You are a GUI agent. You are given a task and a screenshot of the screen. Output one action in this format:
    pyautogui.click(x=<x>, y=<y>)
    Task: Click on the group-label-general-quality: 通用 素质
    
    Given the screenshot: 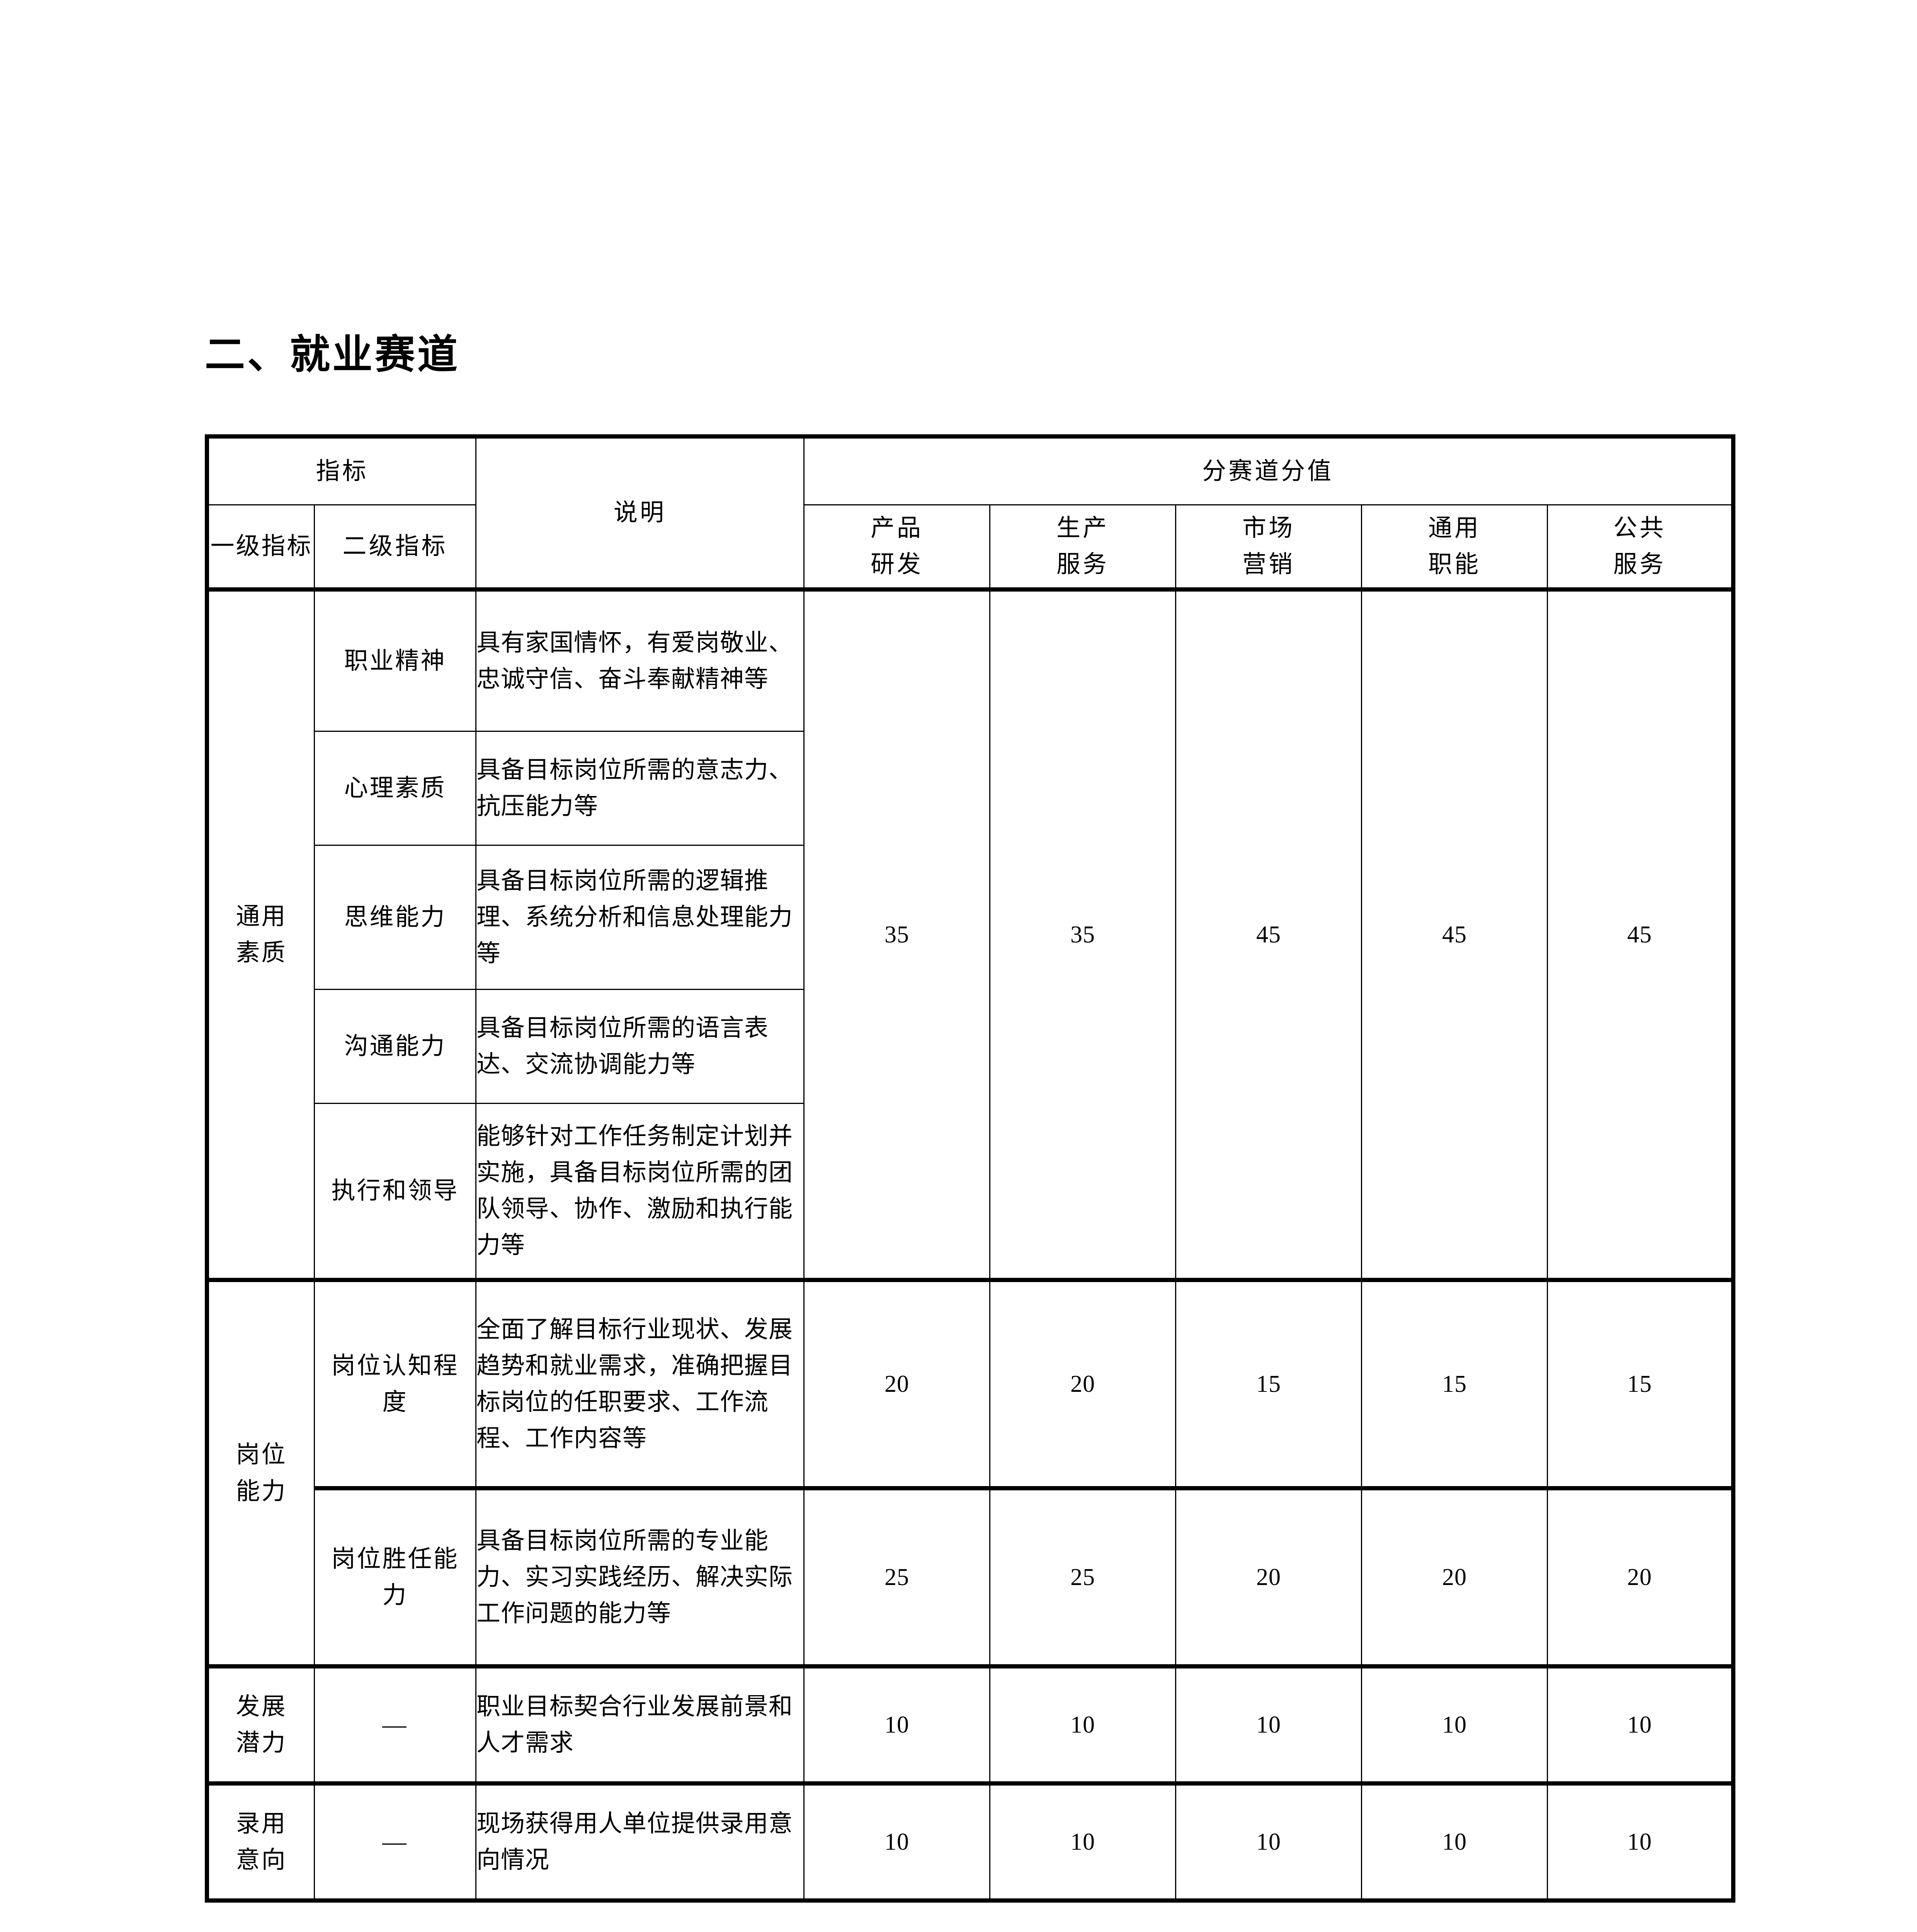 What is the action you would take?
    pyautogui.click(x=260, y=934)
    